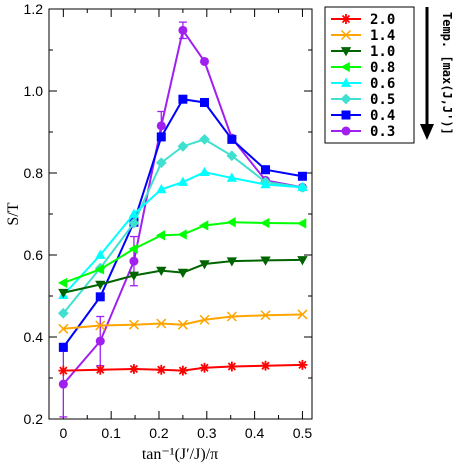 This screenshot has width=457, height=465. I want to click on arrow-head-icon, so click(427, 132).